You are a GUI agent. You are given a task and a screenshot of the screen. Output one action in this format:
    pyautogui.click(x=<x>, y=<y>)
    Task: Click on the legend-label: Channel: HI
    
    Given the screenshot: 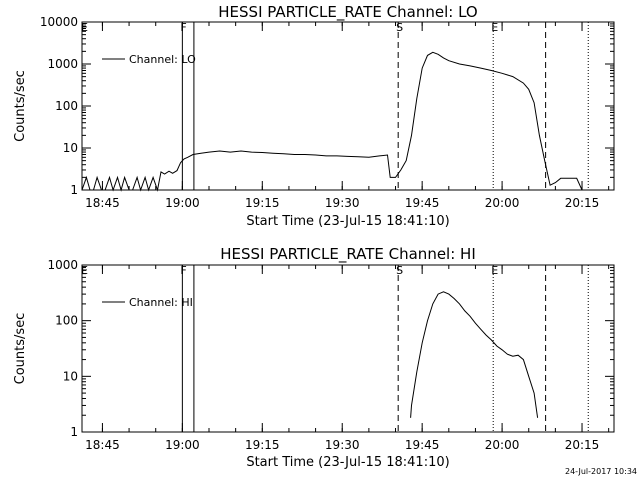 What is the action you would take?
    pyautogui.click(x=161, y=302)
    